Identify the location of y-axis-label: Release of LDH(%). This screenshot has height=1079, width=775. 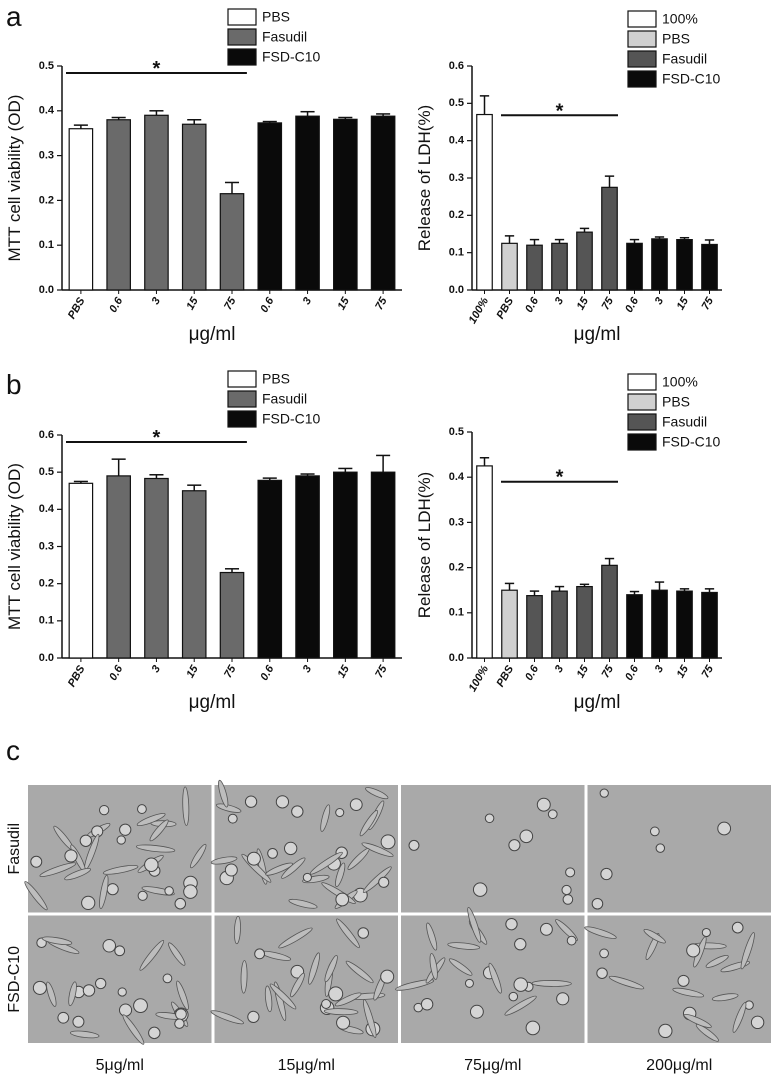
(424, 545).